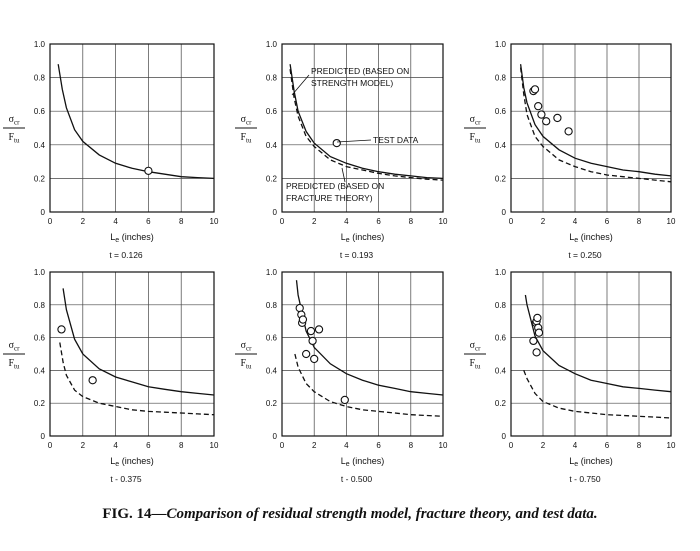  I want to click on strength-model-line, so click(598, 343).